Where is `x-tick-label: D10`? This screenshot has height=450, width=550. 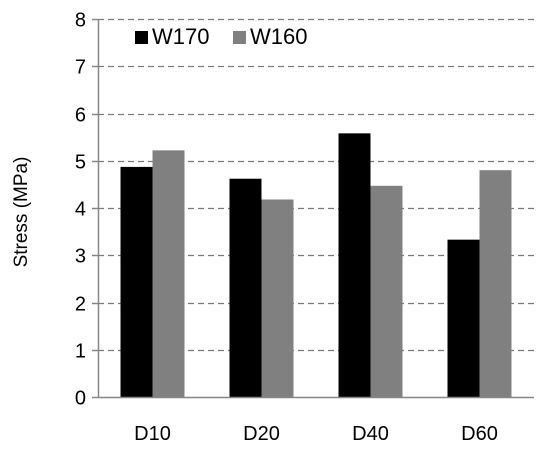
x-tick-label: D10 is located at coordinates (152, 434).